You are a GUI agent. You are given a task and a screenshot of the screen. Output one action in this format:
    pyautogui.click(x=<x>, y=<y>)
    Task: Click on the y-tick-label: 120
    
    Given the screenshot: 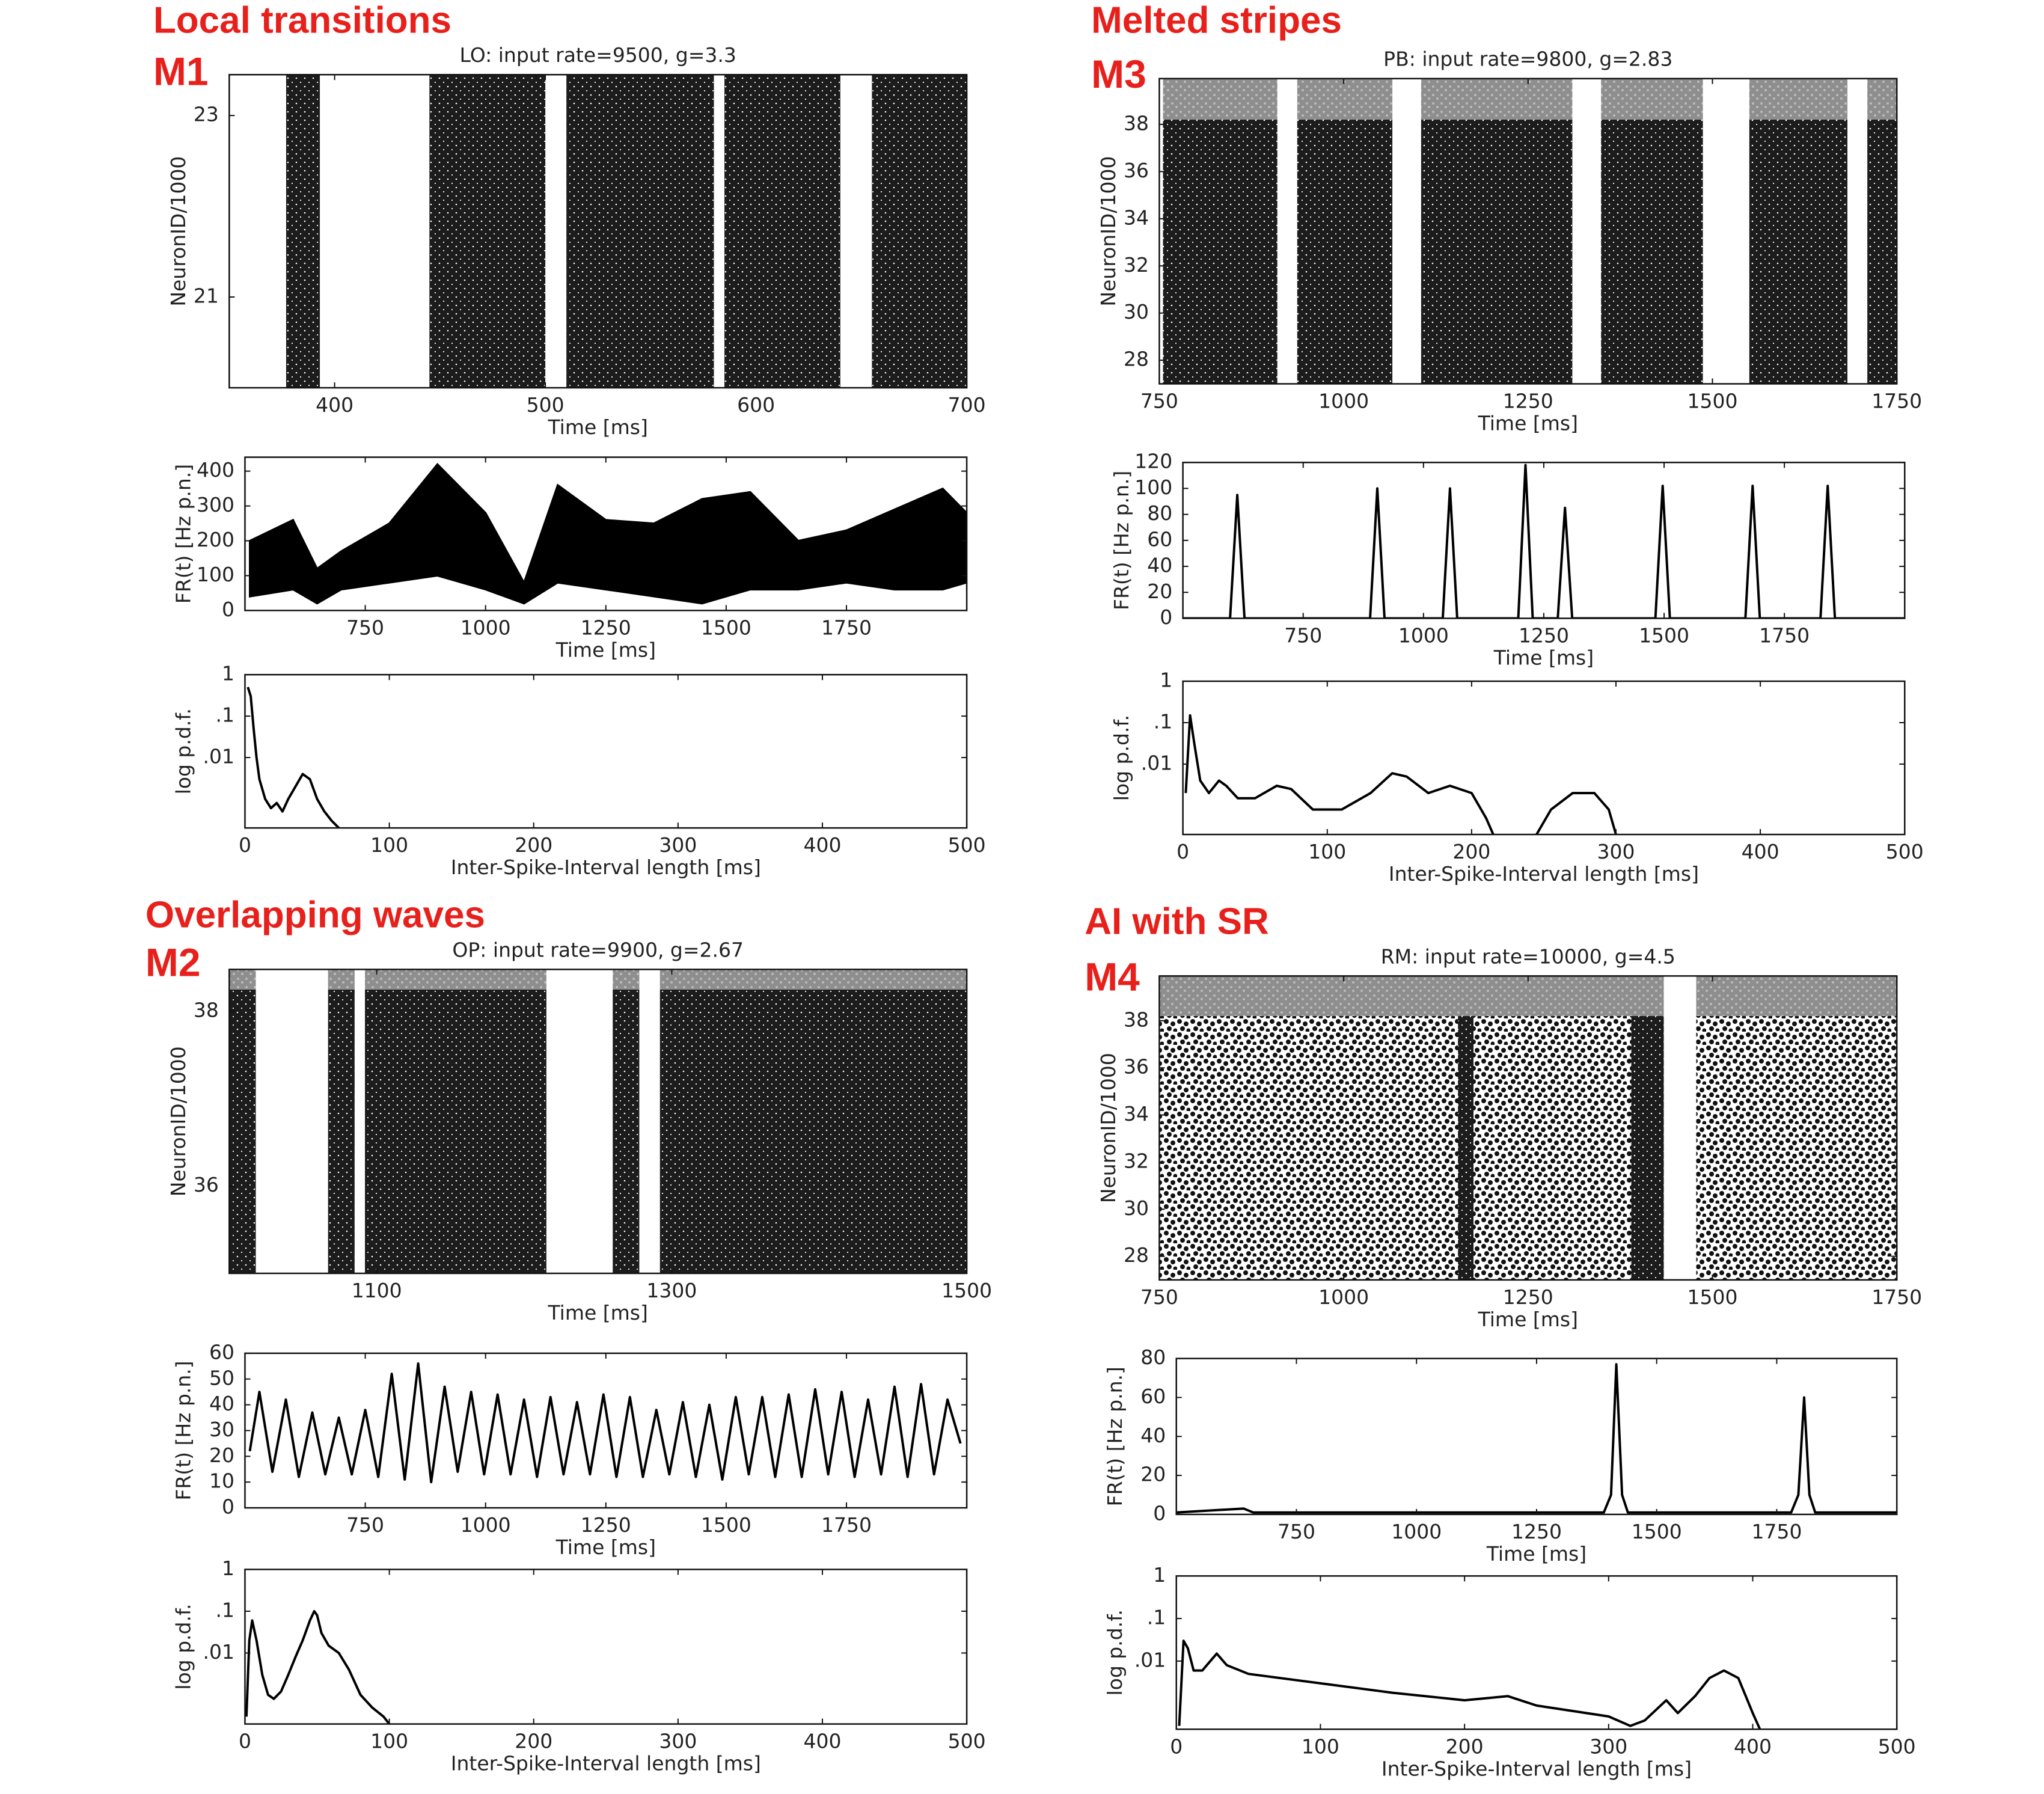 What is the action you would take?
    pyautogui.click(x=1153, y=461)
    